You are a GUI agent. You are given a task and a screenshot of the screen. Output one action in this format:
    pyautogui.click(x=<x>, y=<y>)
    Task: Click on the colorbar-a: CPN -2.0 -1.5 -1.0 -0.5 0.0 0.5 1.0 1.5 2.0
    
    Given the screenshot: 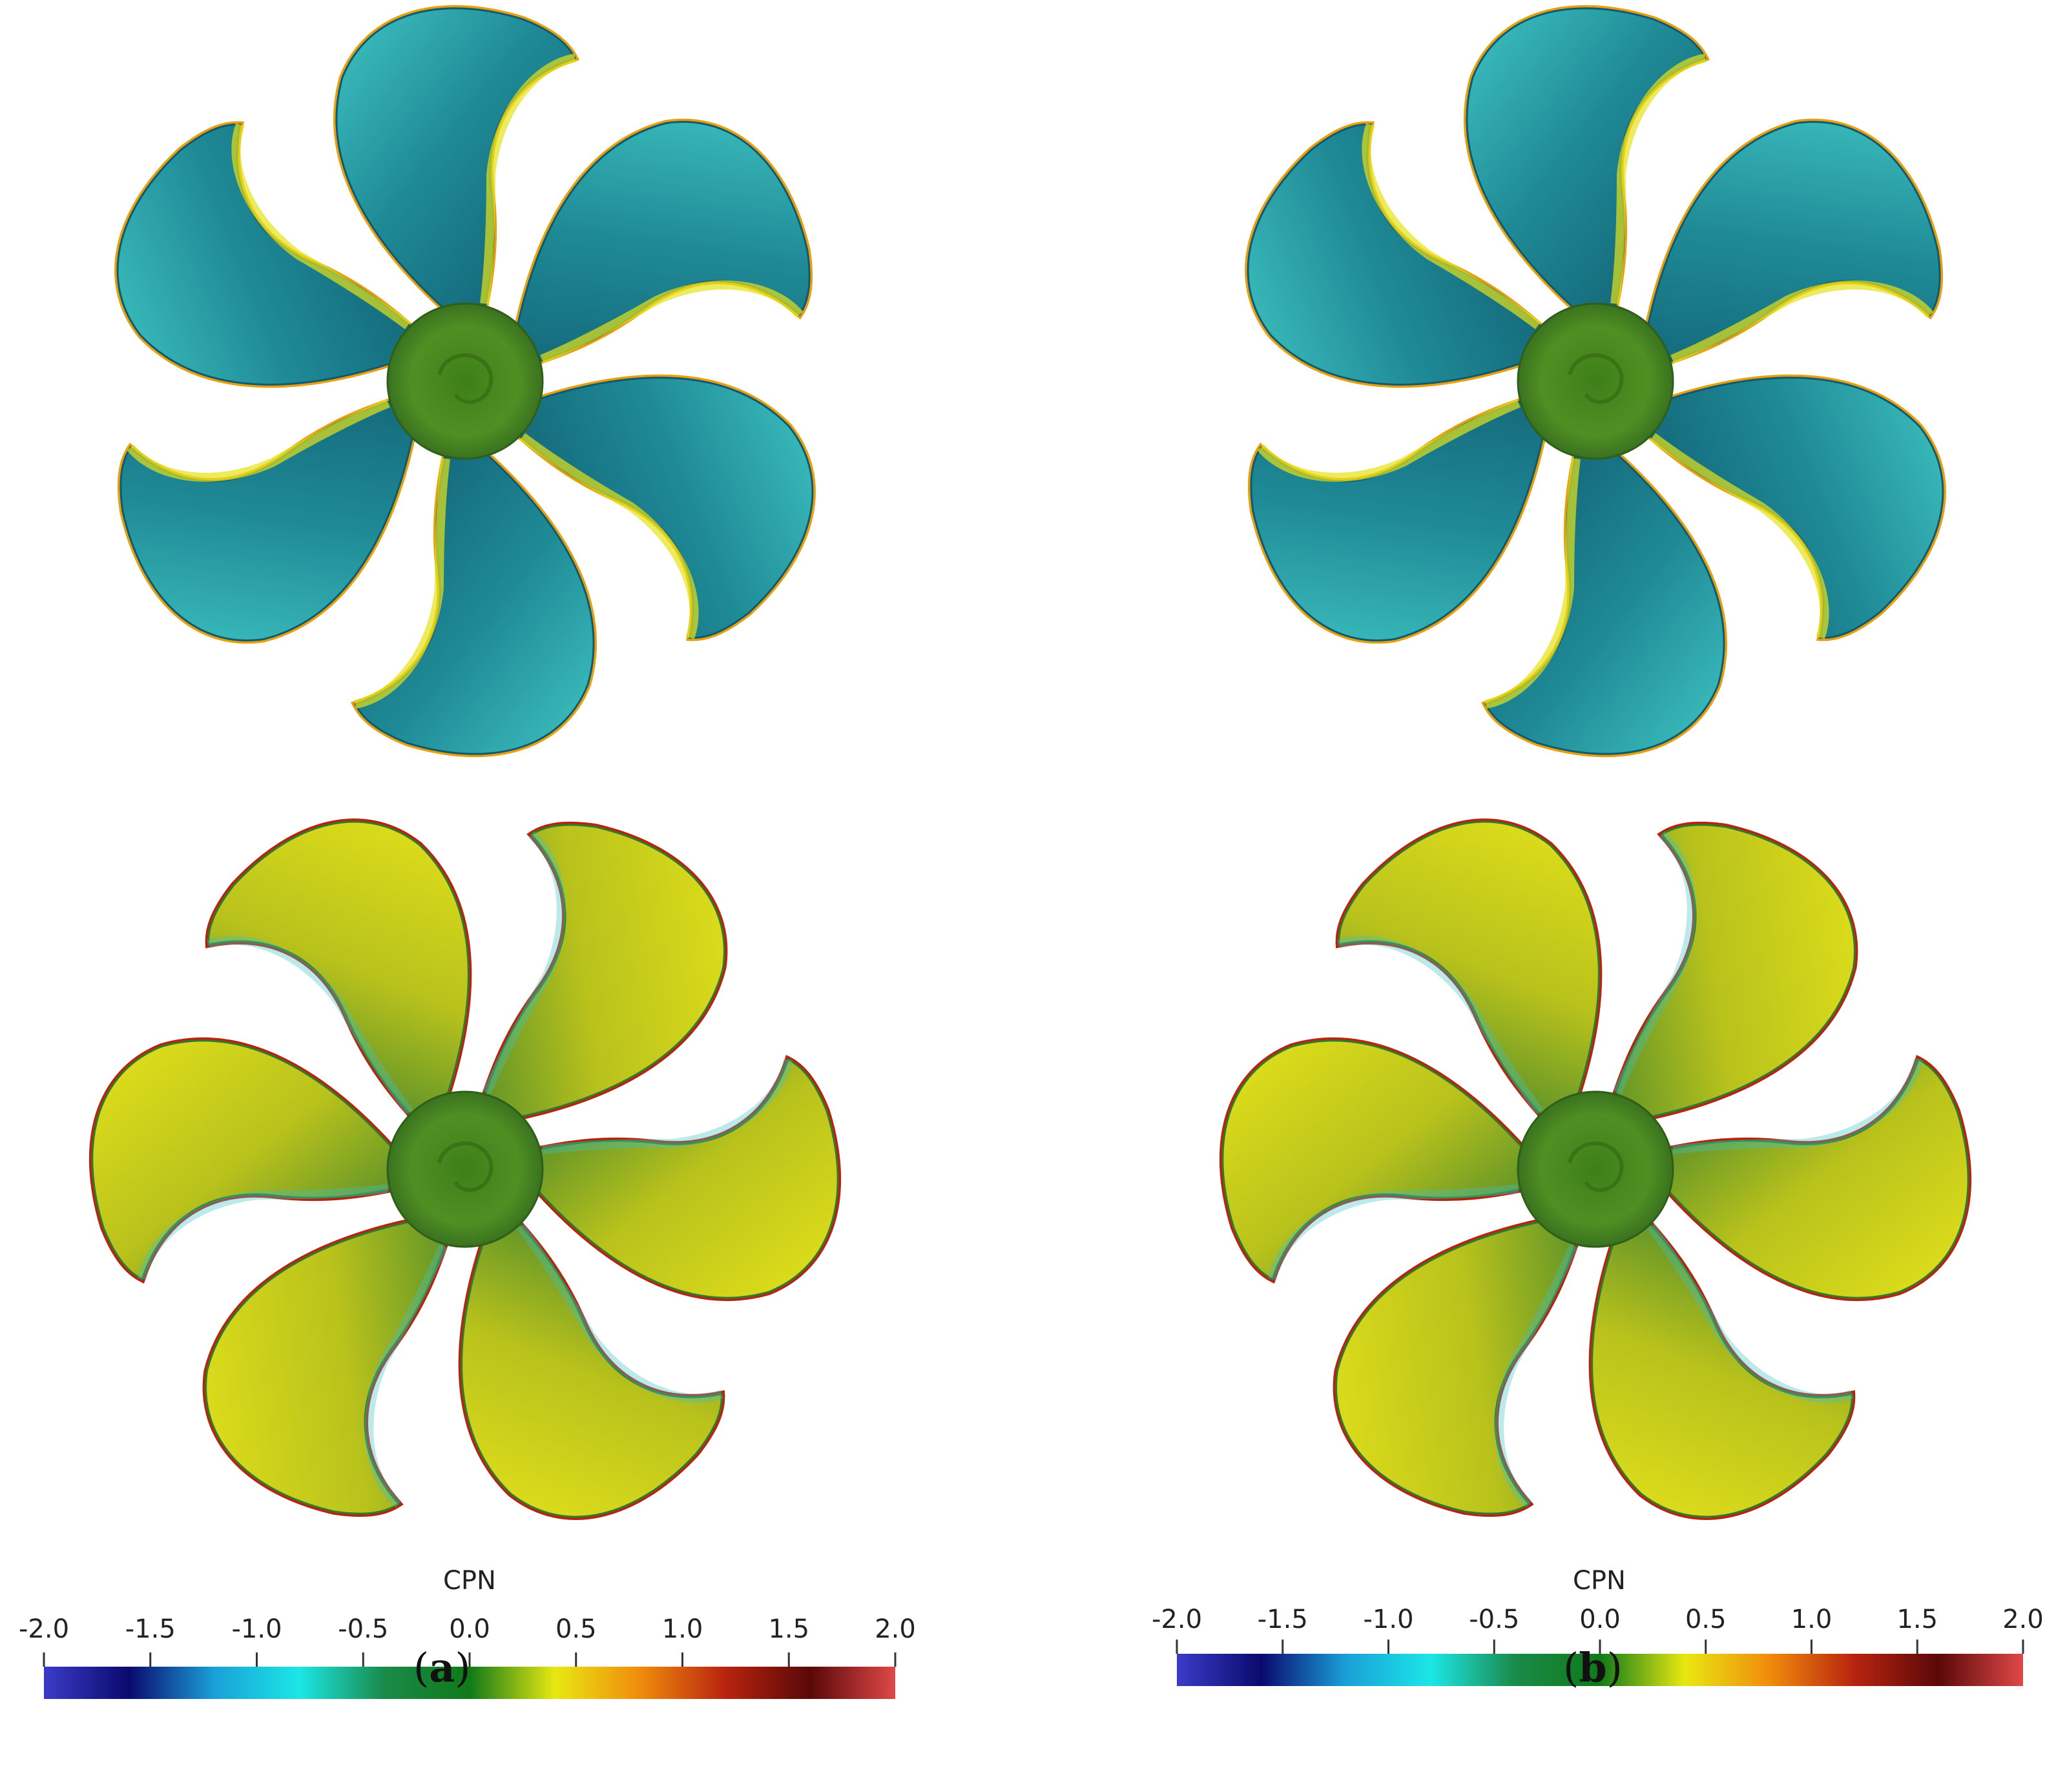 What is the action you would take?
    pyautogui.click(x=468, y=1632)
    